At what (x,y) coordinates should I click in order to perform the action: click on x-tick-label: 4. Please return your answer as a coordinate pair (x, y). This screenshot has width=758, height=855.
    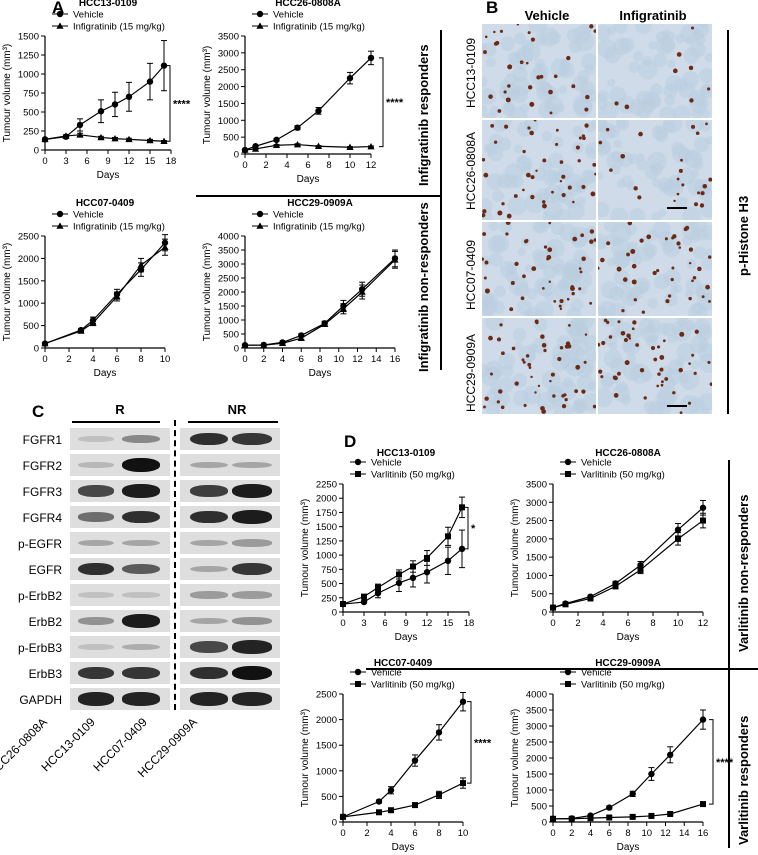
    Looking at the image, I should click on (282, 359).